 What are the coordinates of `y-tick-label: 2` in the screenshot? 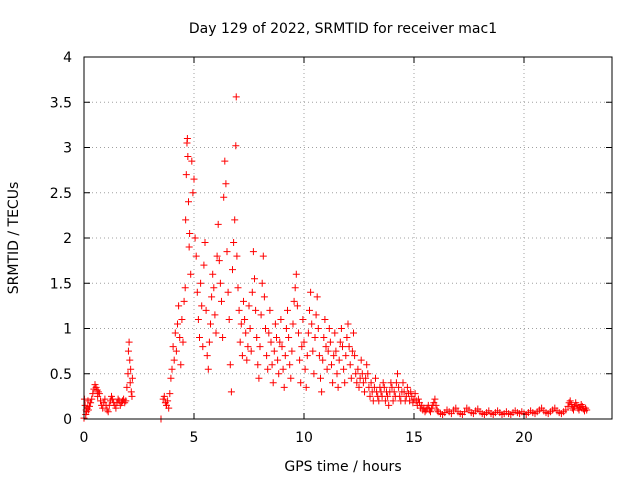 It's located at (67, 239).